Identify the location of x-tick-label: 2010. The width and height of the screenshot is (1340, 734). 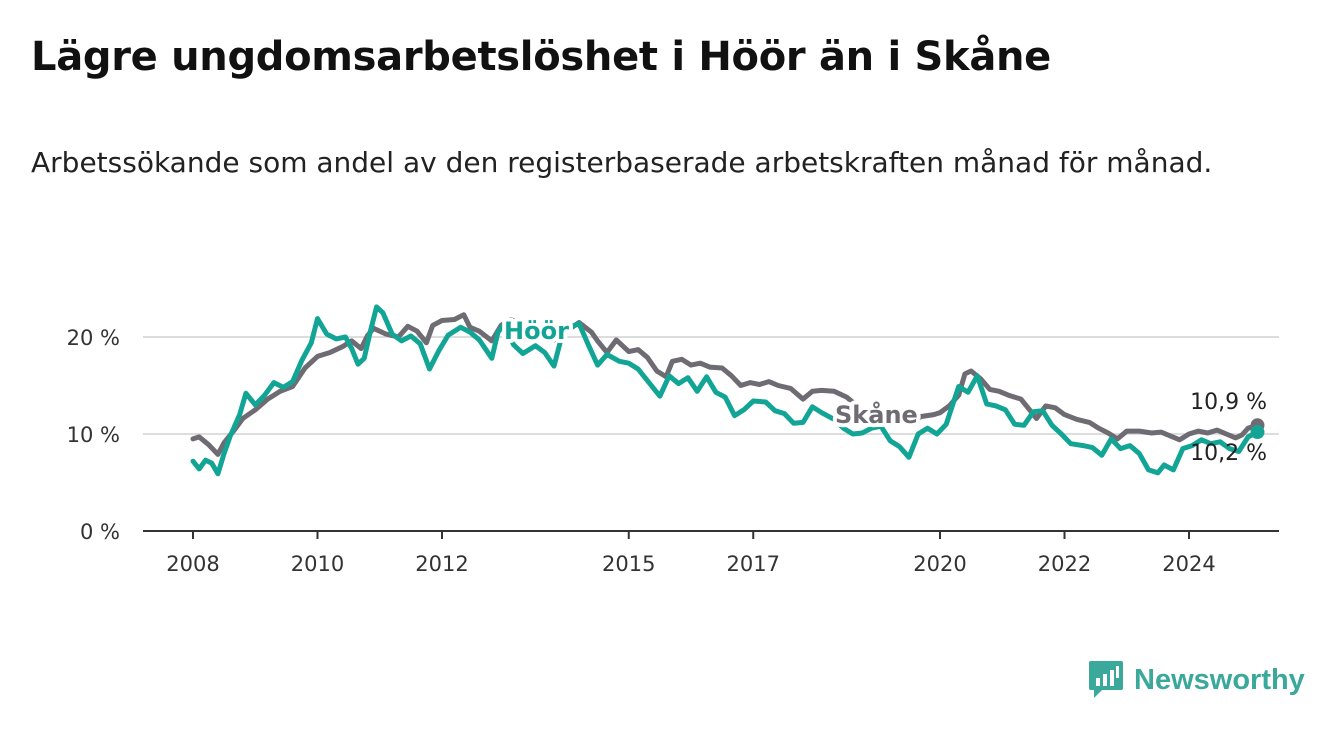
(317, 564).